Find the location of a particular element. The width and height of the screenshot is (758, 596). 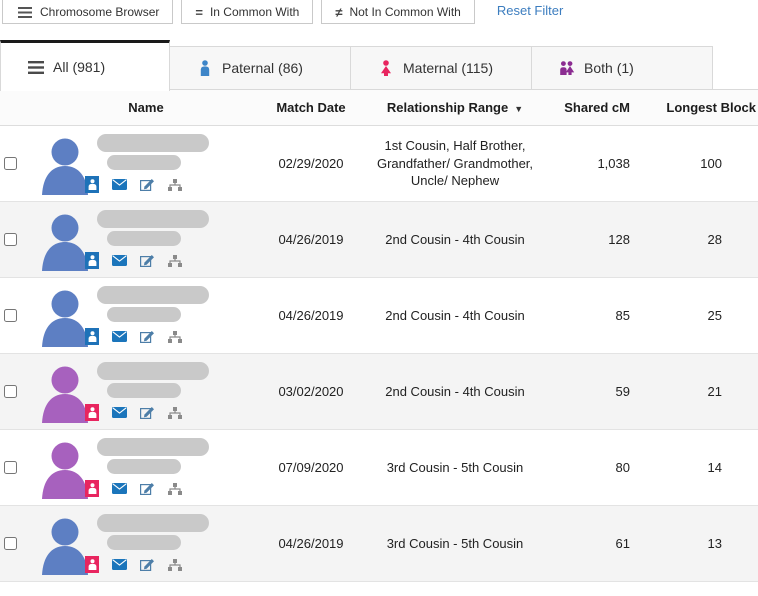

button-label: Not In Common With is located at coordinates (405, 12).